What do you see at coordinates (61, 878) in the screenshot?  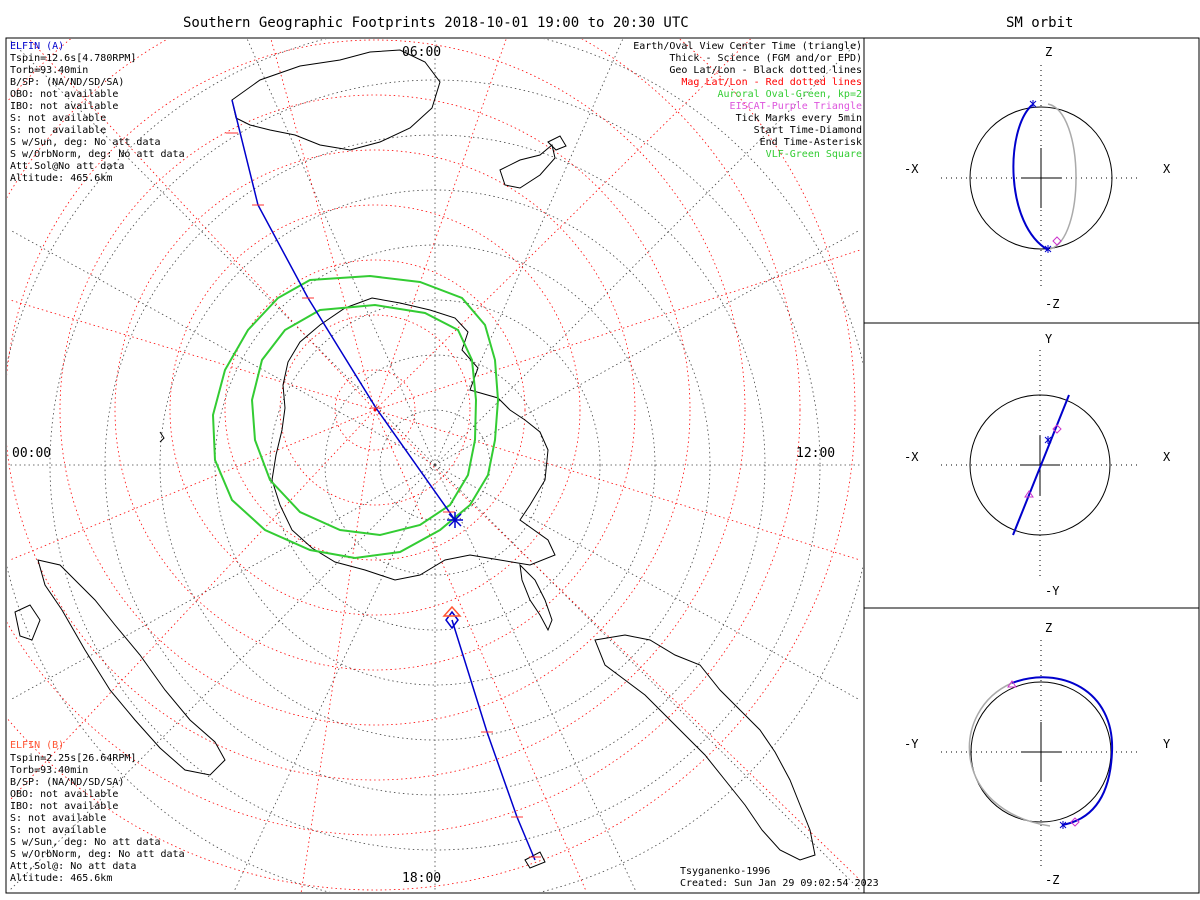 I see `elfin-b-line: Altitude: 465.6km` at bounding box center [61, 878].